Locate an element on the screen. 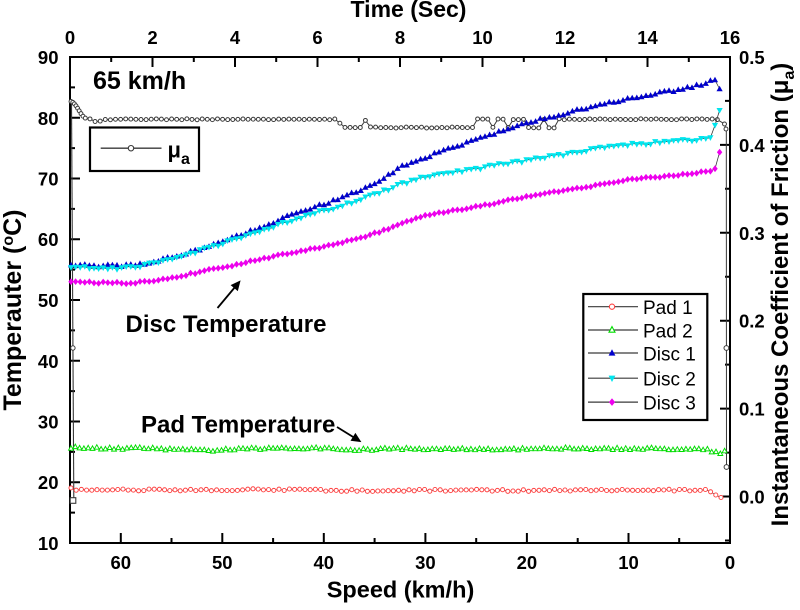 Image resolution: width=800 pixels, height=610 pixels. svg-text: 2 is located at coordinates (152, 37).